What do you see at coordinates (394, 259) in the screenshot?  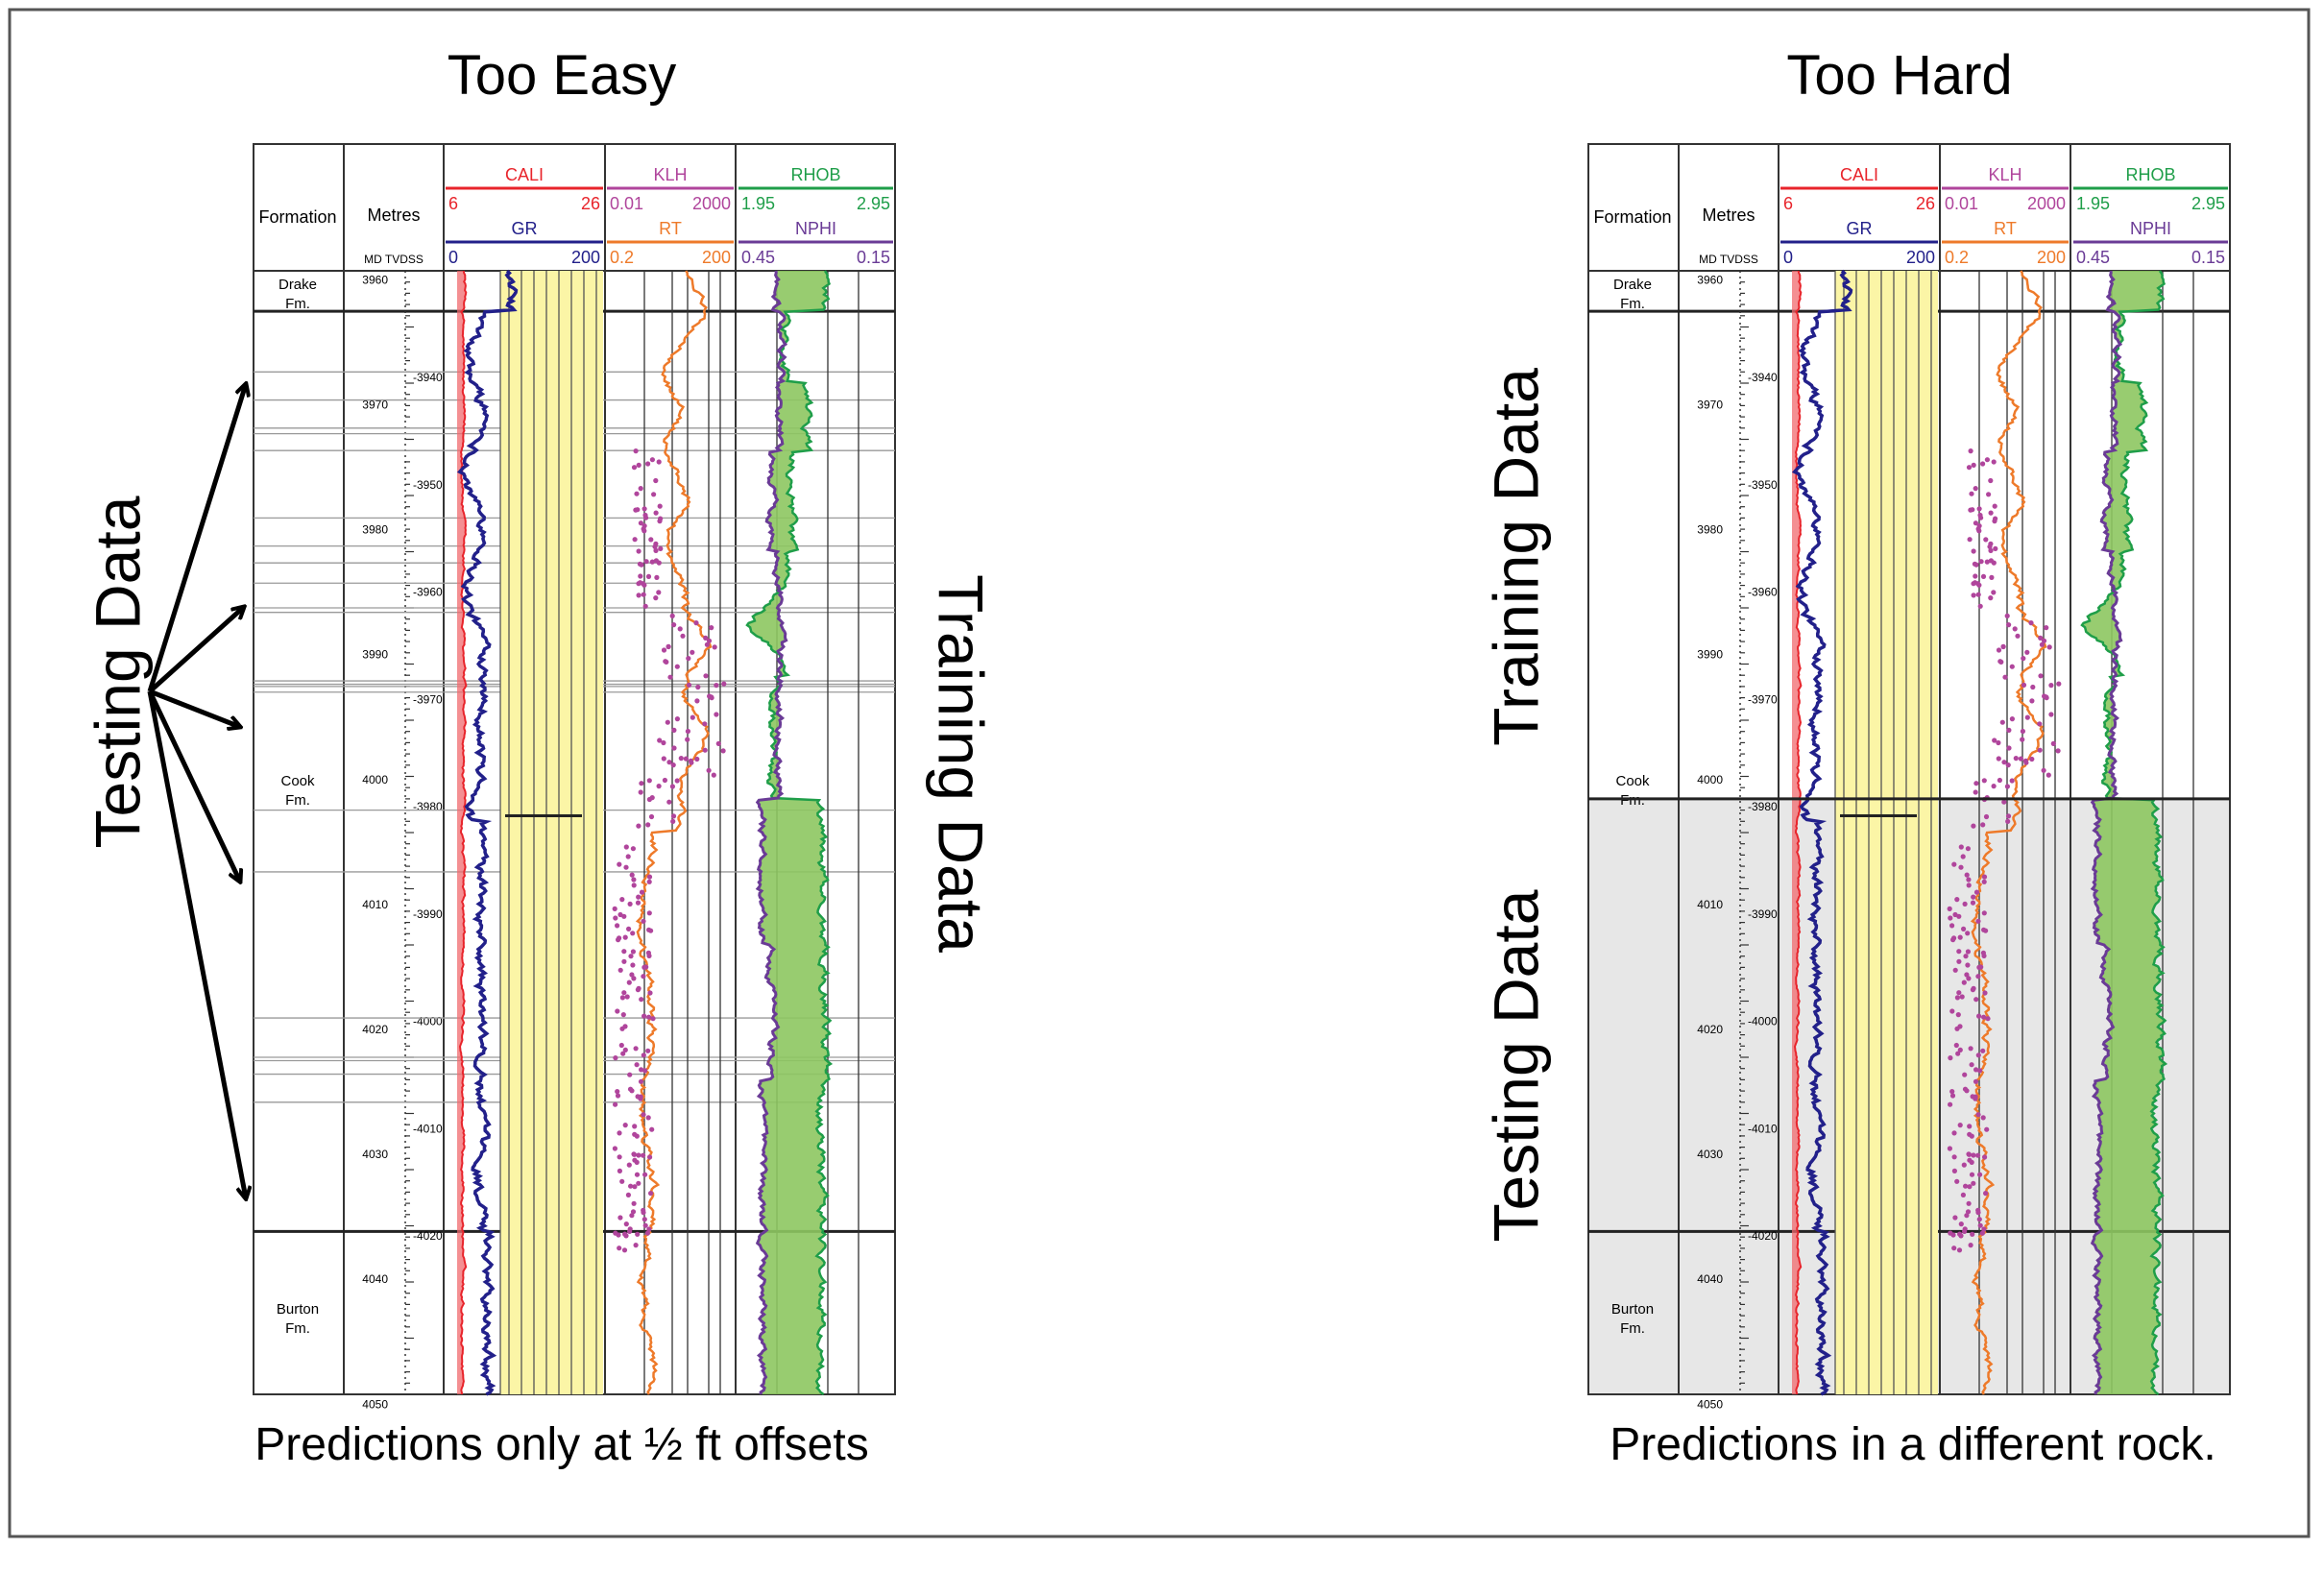 I see `header-md-tvdss: MD TVDSS` at bounding box center [394, 259].